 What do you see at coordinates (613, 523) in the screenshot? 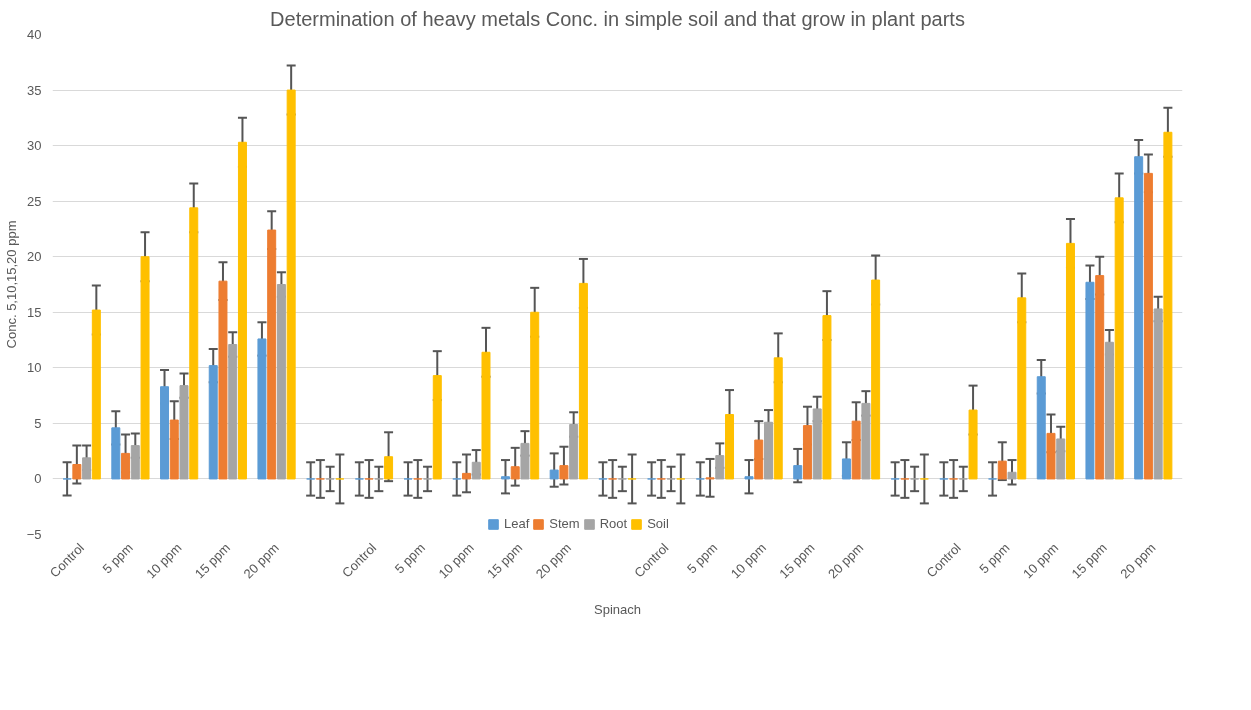
I see `legend-label: Root` at bounding box center [613, 523].